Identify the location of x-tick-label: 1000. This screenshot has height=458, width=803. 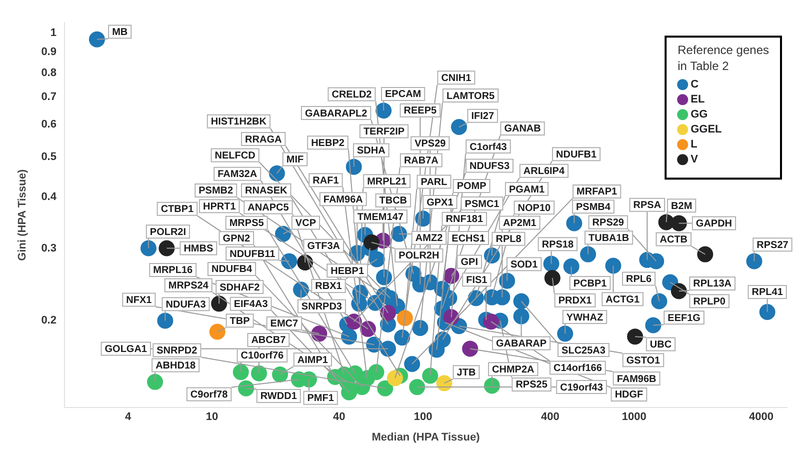
(634, 417).